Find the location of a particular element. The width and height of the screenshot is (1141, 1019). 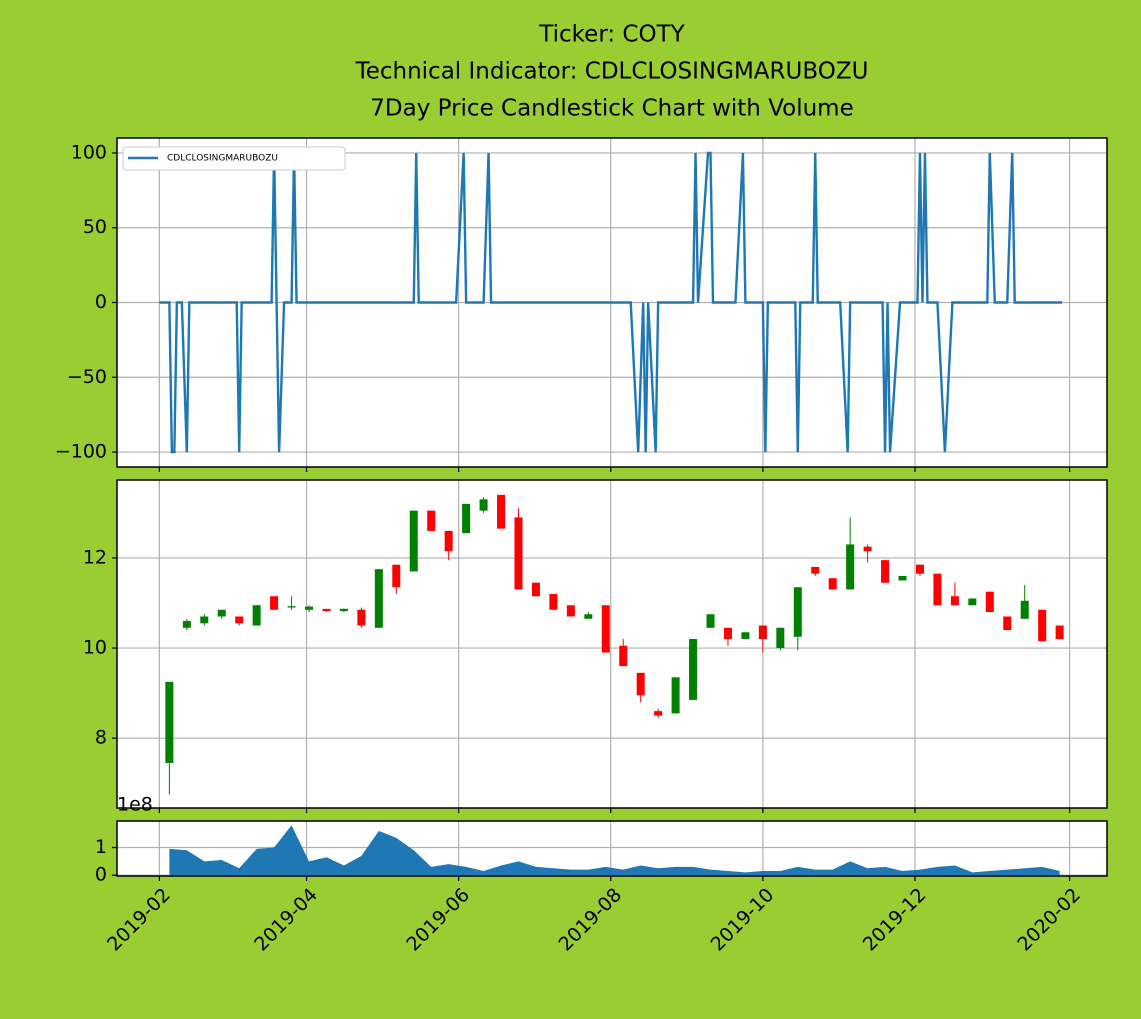

x-tick-label: 2019-10 is located at coordinates (743, 920).